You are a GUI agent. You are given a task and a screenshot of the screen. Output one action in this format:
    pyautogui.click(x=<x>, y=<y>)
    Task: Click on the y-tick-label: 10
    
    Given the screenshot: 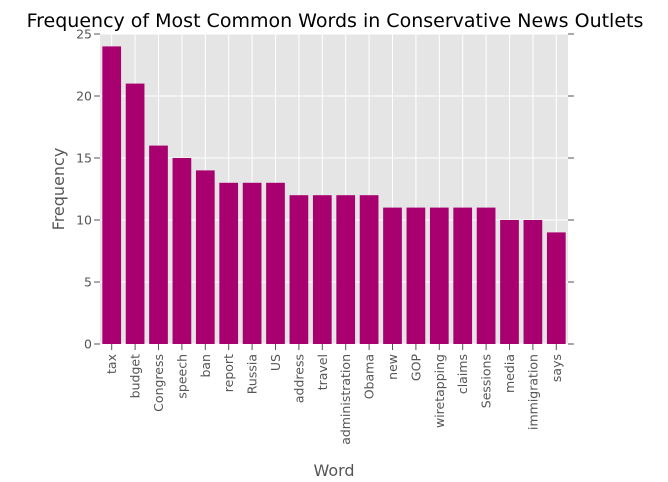 What is the action you would take?
    pyautogui.click(x=84, y=220)
    